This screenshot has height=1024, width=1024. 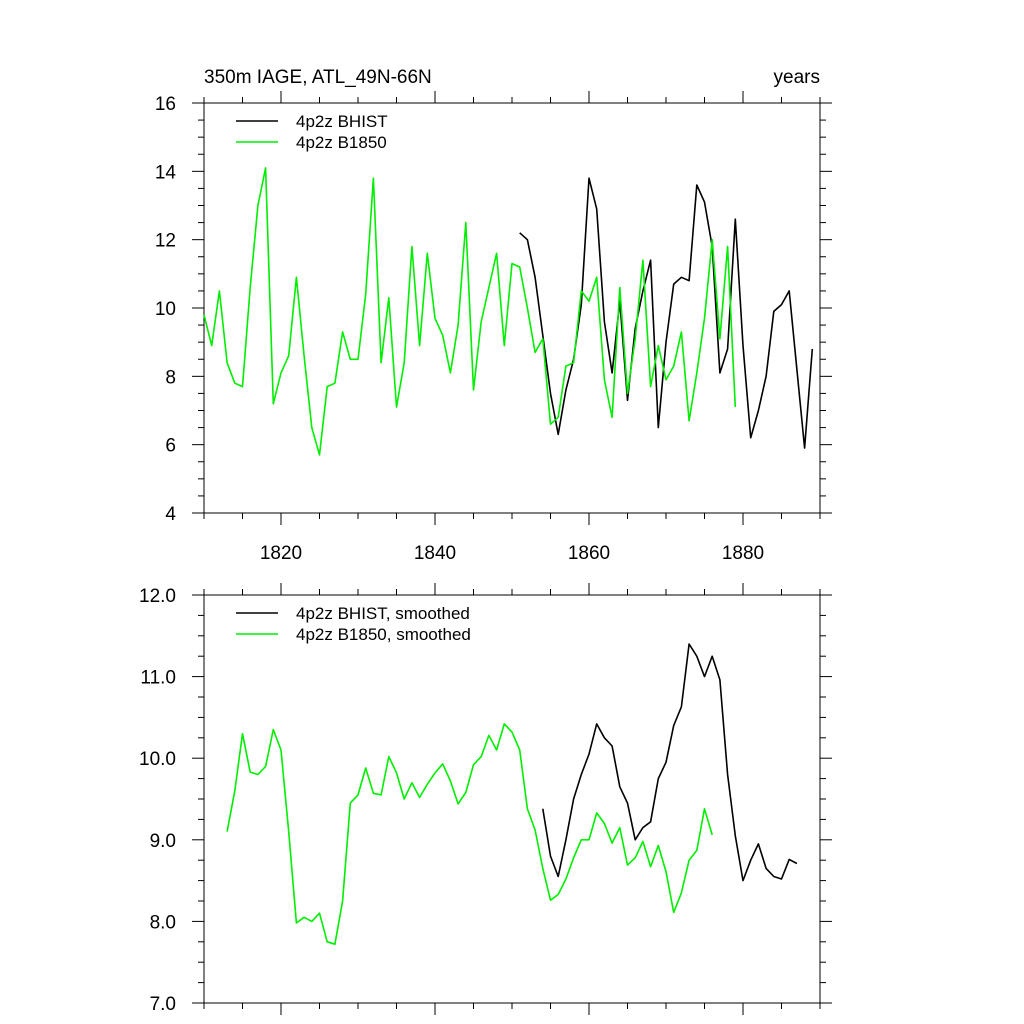 What do you see at coordinates (318, 77) in the screenshot?
I see `top-panel-title: 350m IAGE, ATL_49N-66N` at bounding box center [318, 77].